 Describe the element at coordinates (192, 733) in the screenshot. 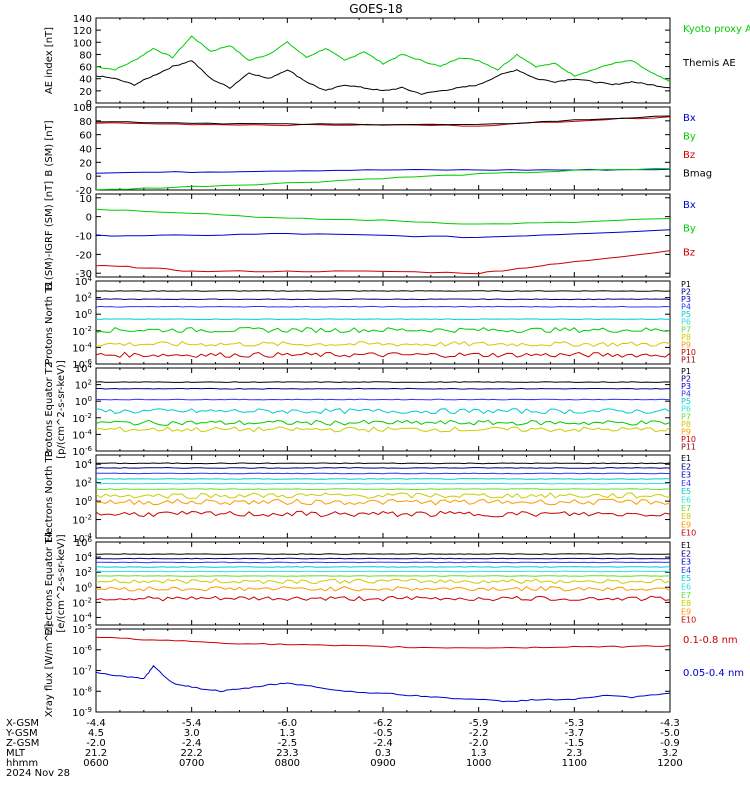

I see `footer-value-ygsm: 3.0` at that location.